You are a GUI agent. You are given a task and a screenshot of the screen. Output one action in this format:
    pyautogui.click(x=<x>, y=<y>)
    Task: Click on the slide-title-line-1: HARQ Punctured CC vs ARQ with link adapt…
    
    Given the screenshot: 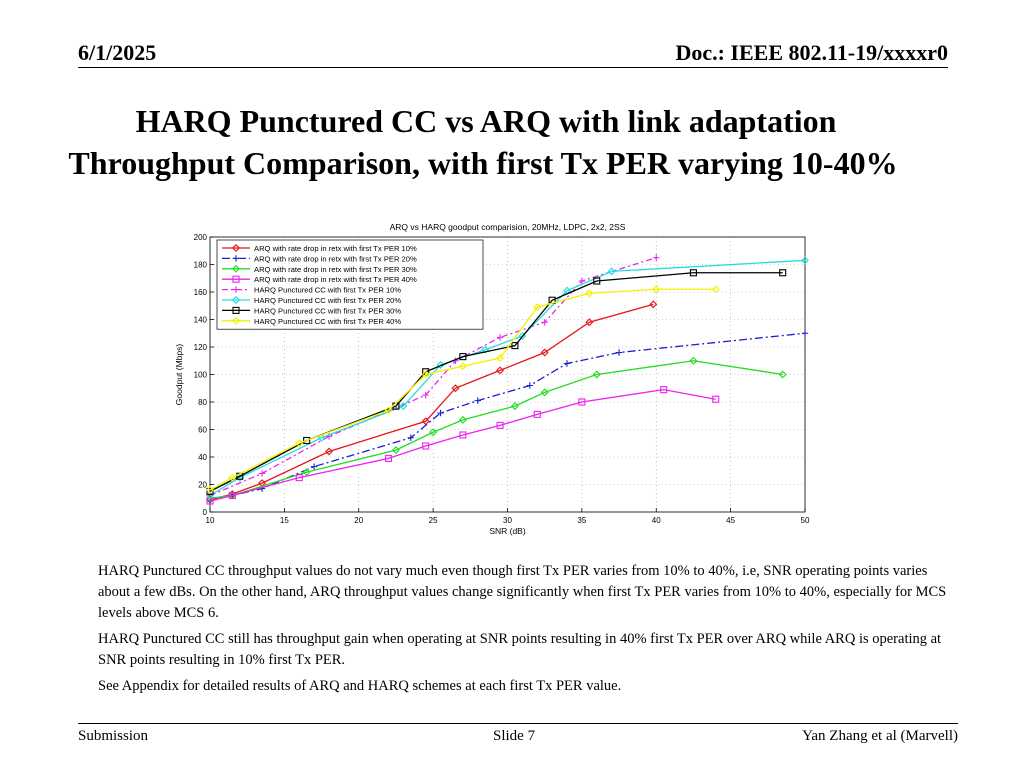 What is the action you would take?
    pyautogui.click(x=486, y=121)
    